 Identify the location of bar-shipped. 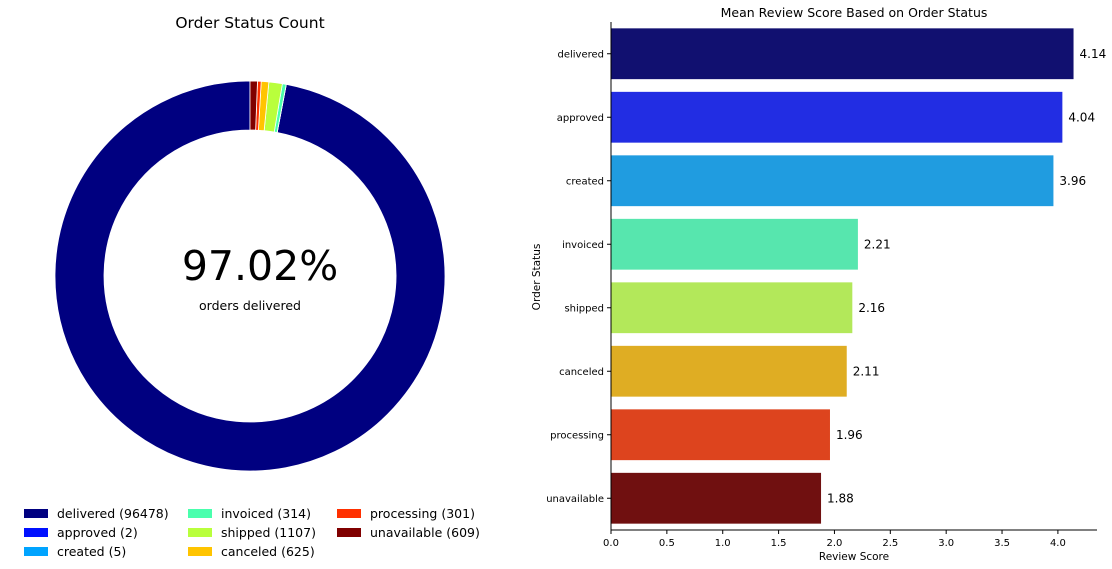
(732, 308).